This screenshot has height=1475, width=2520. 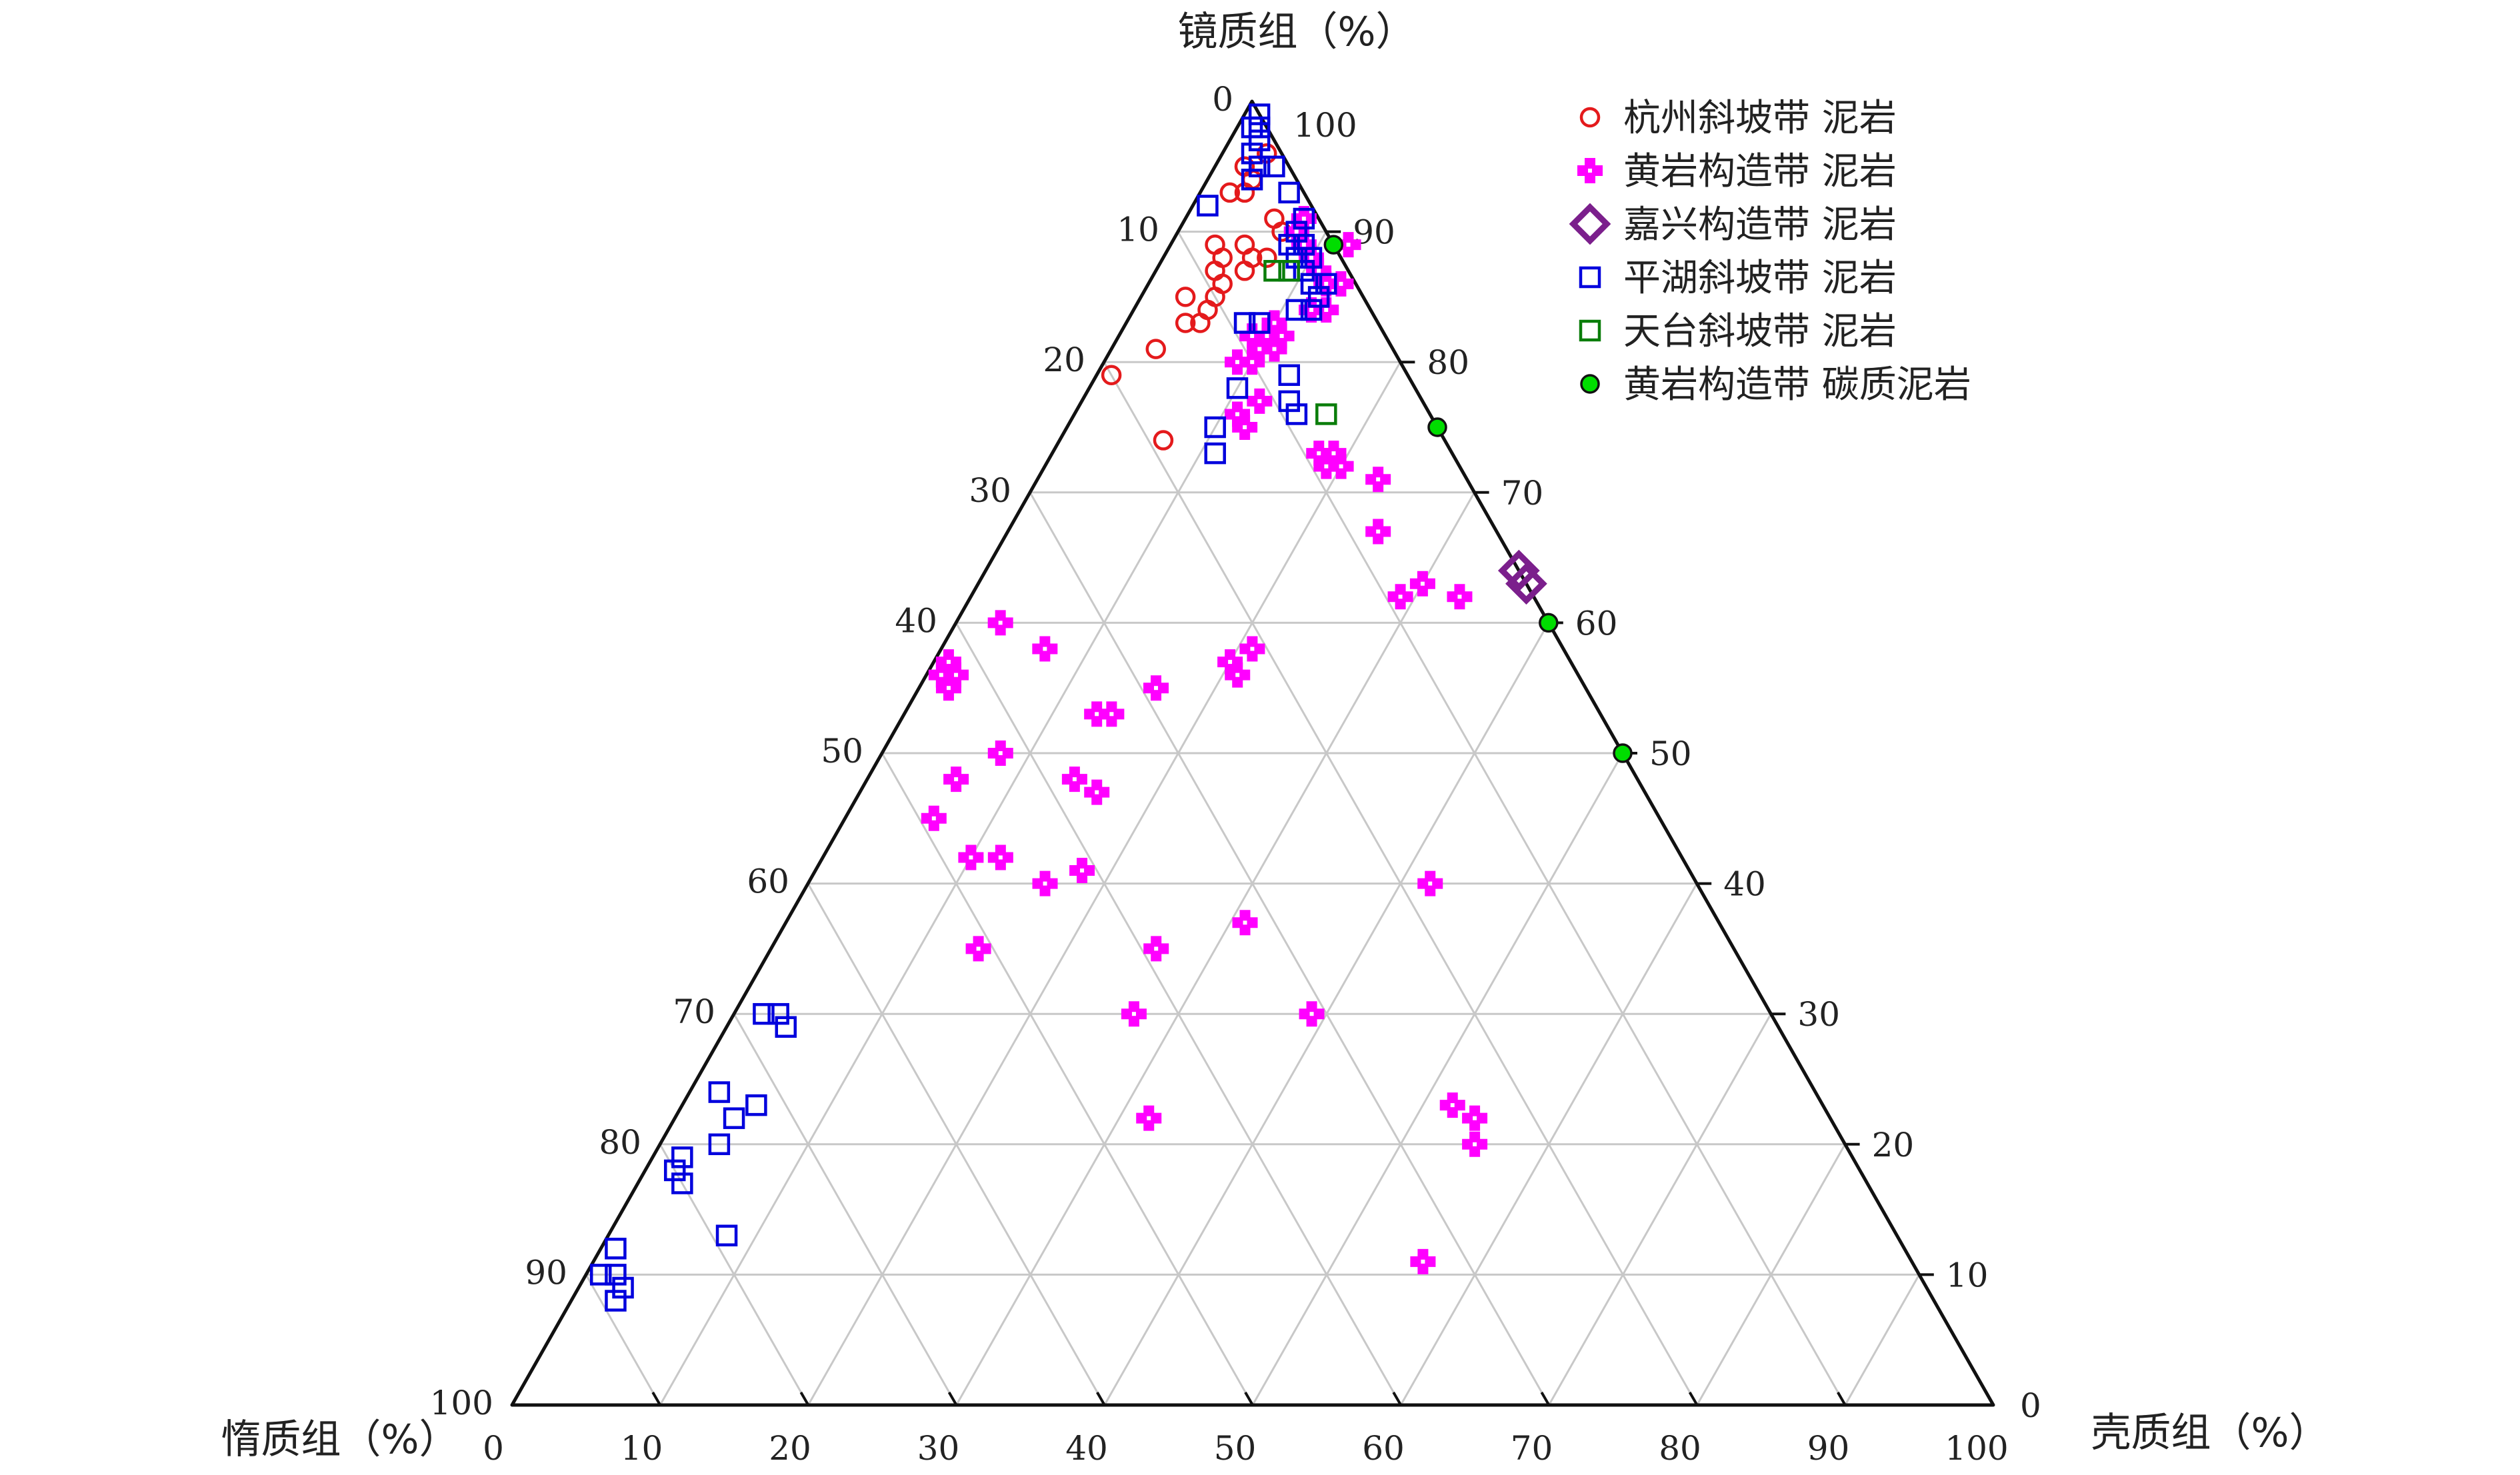 I want to click on legend-item: 黄岩构造带 泥岩, so click(x=1737, y=171).